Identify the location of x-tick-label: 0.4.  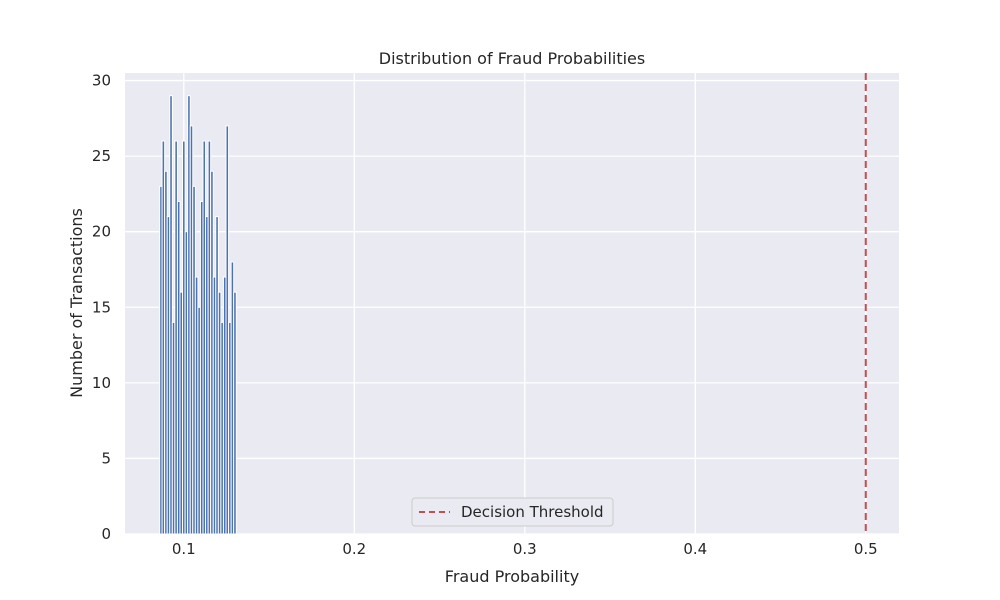
(695, 549).